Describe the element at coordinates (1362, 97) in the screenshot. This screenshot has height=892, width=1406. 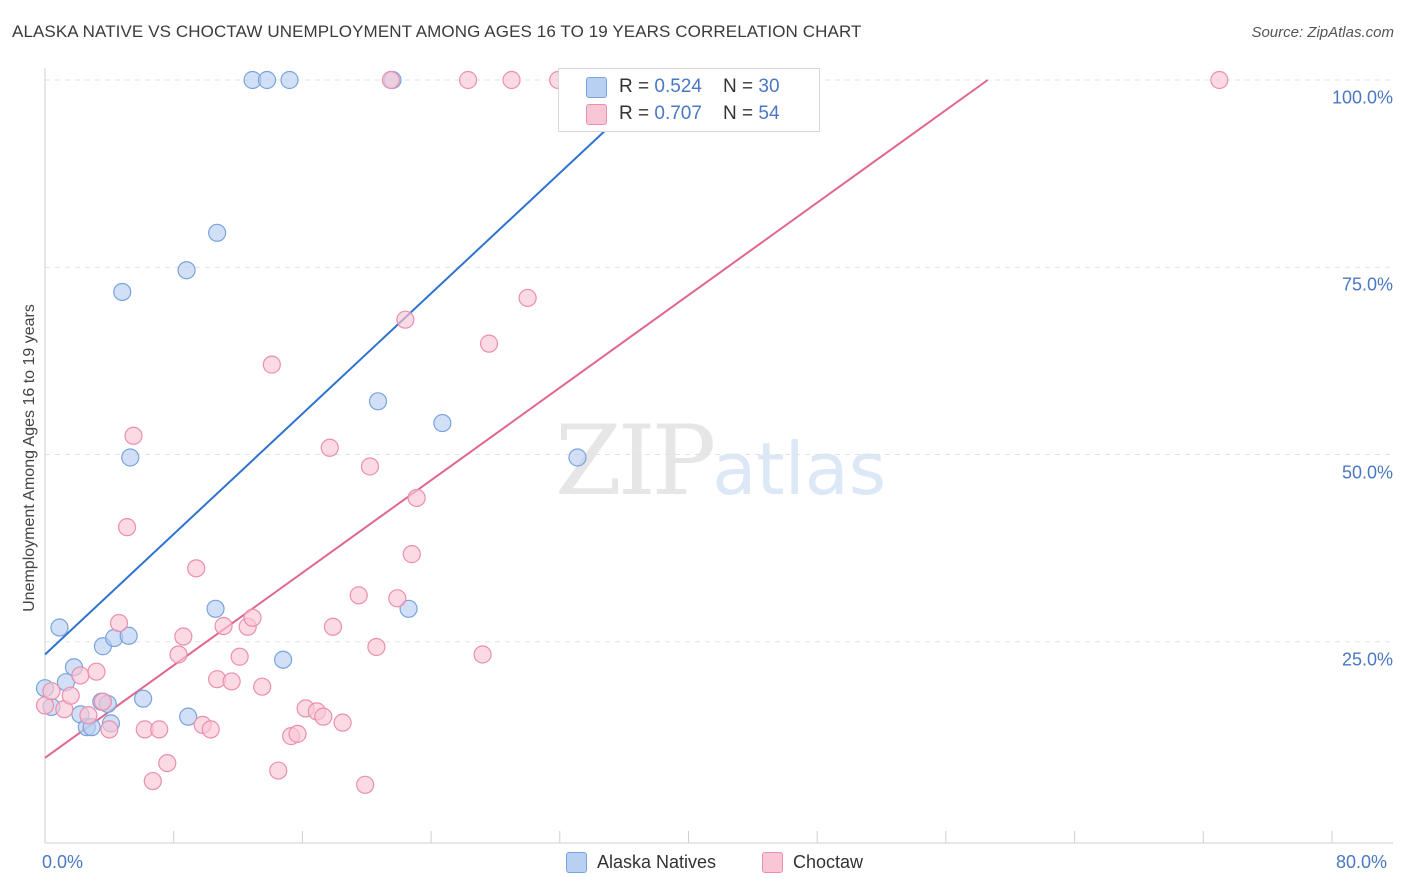
I see `y-tick-label: 100.0%` at that location.